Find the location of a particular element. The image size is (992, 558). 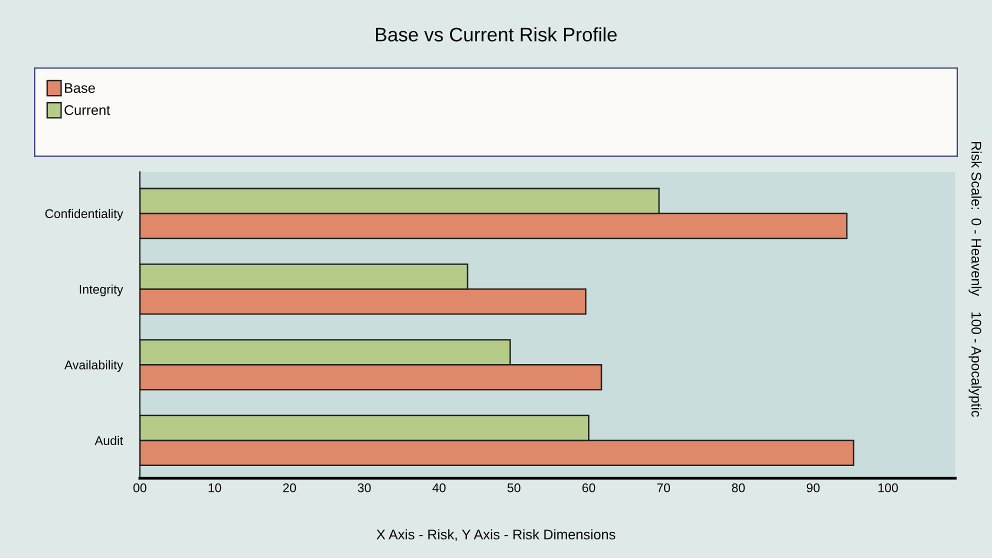

x-tick-label: 30 is located at coordinates (364, 487).